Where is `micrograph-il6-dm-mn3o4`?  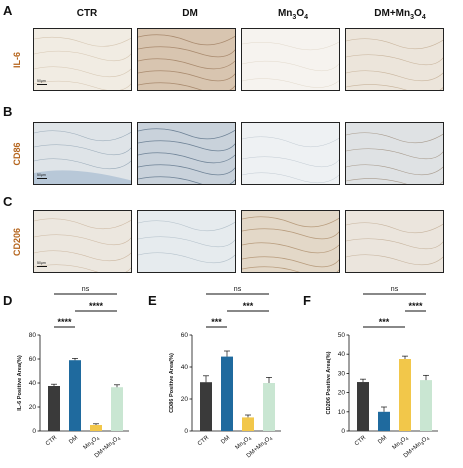 micrograph-il6-dm-mn3o4 is located at coordinates (394, 59).